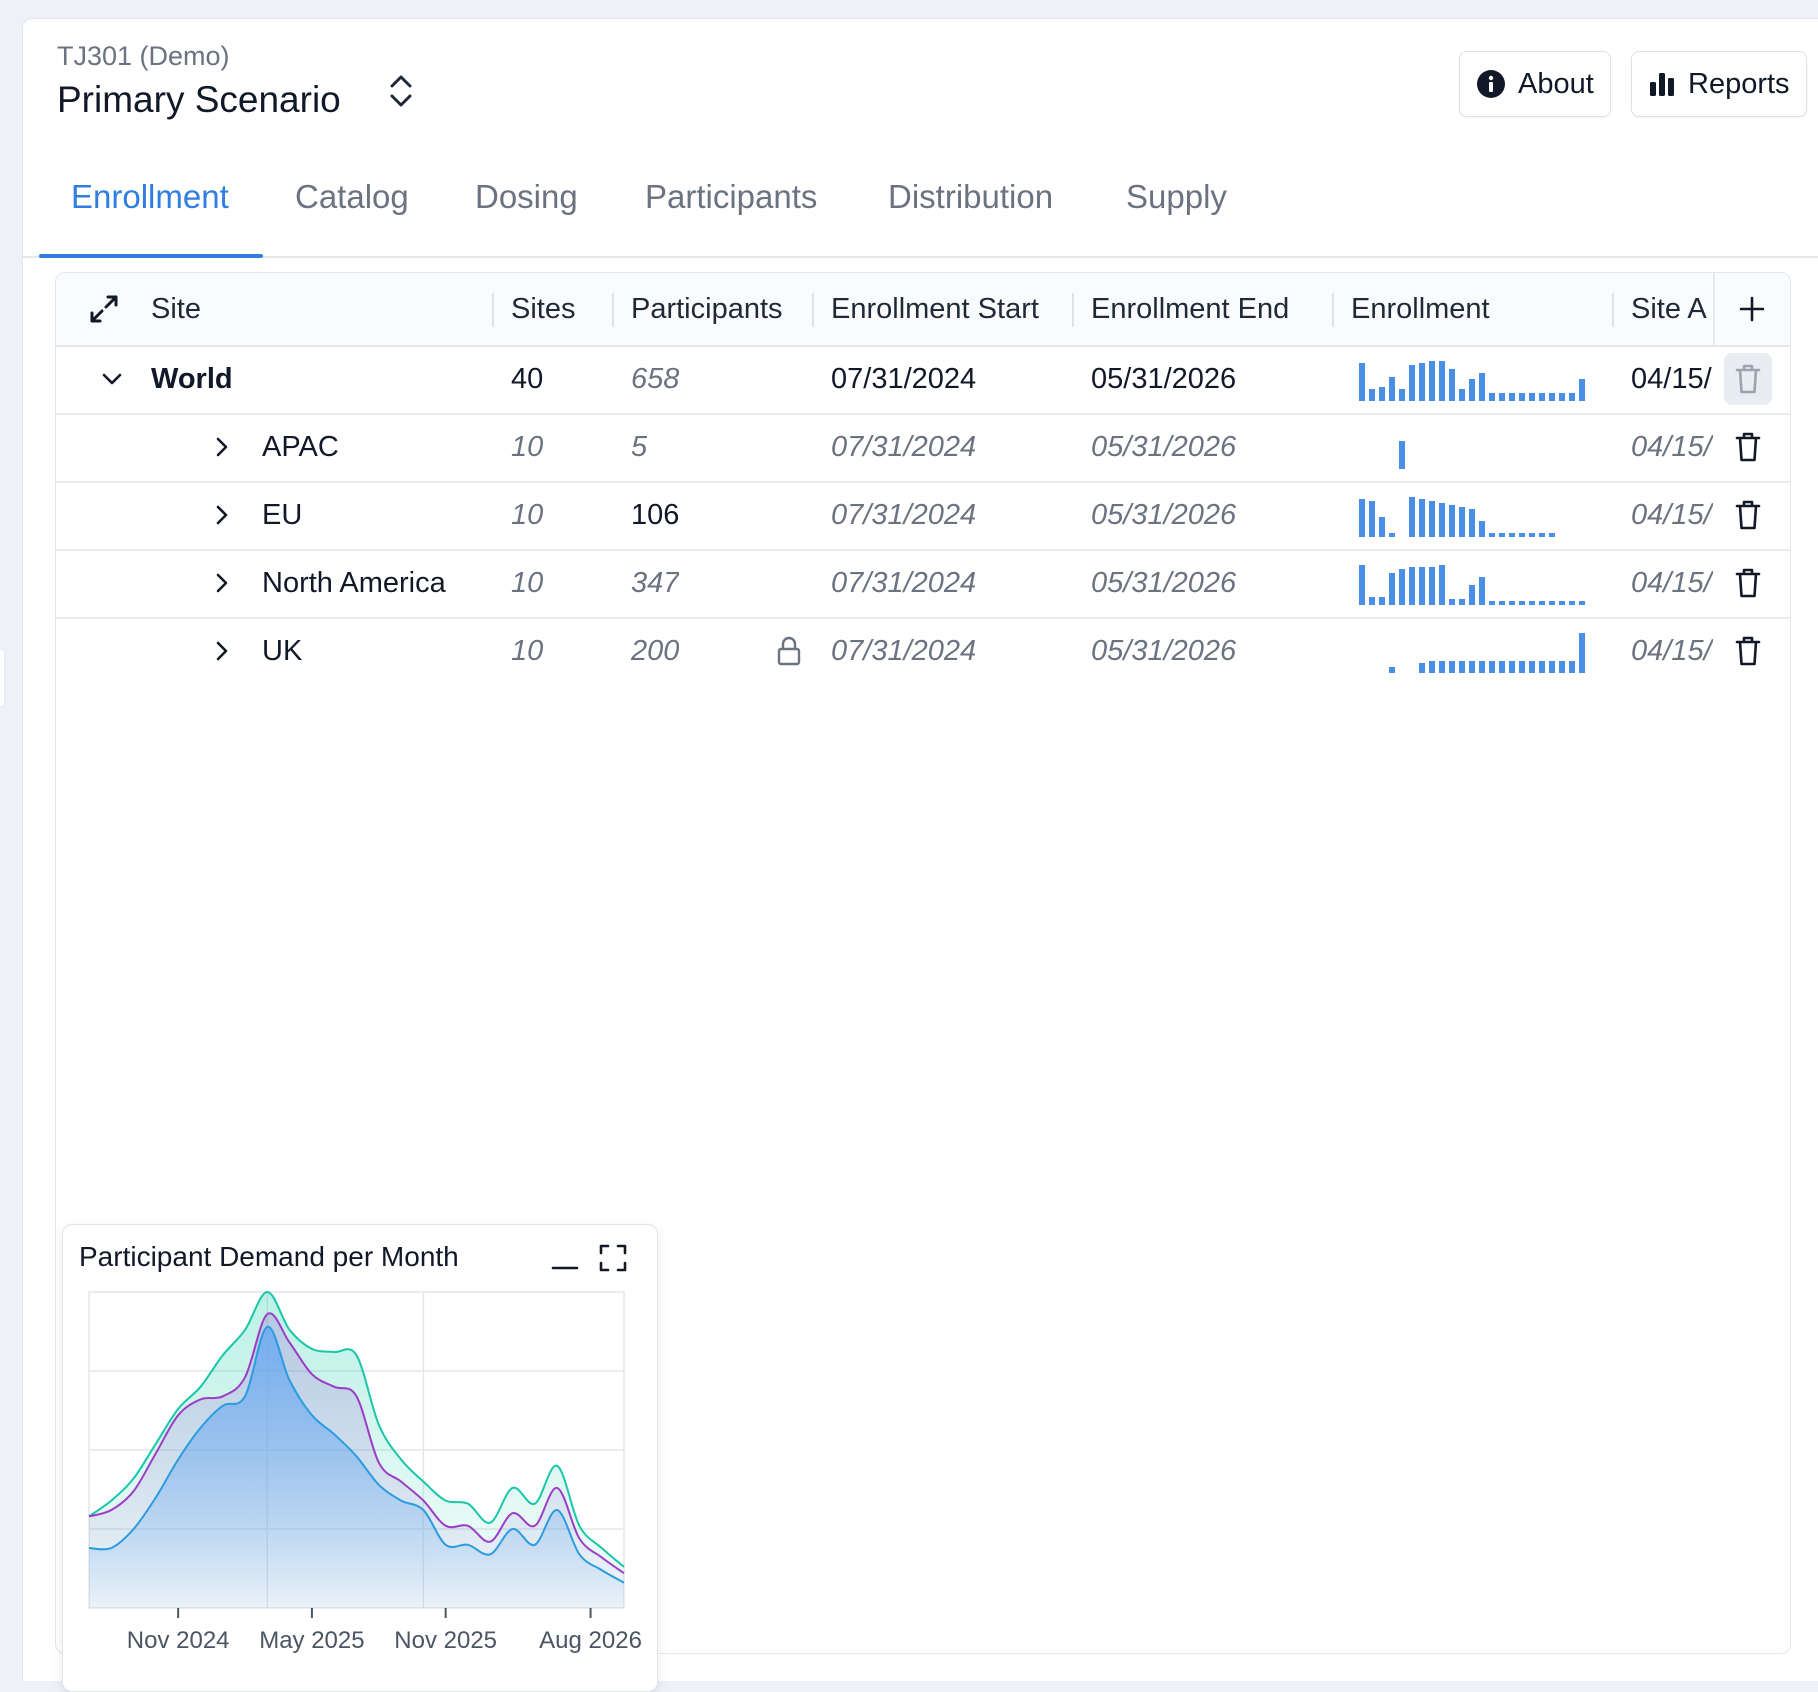  What do you see at coordinates (655, 378) in the screenshot?
I see `participants-count: 658` at bounding box center [655, 378].